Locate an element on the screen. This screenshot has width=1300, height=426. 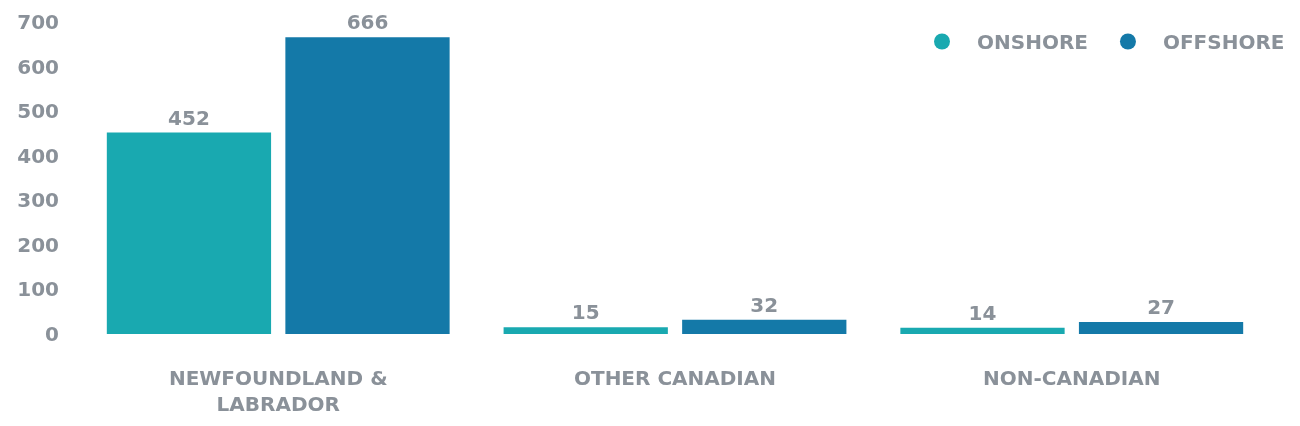
data-label: 27 is located at coordinates (1161, 306).